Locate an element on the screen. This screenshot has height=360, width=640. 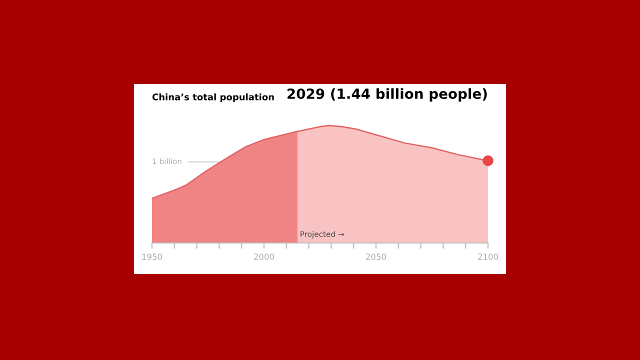
x-tick-label: 2050 is located at coordinates (376, 257).